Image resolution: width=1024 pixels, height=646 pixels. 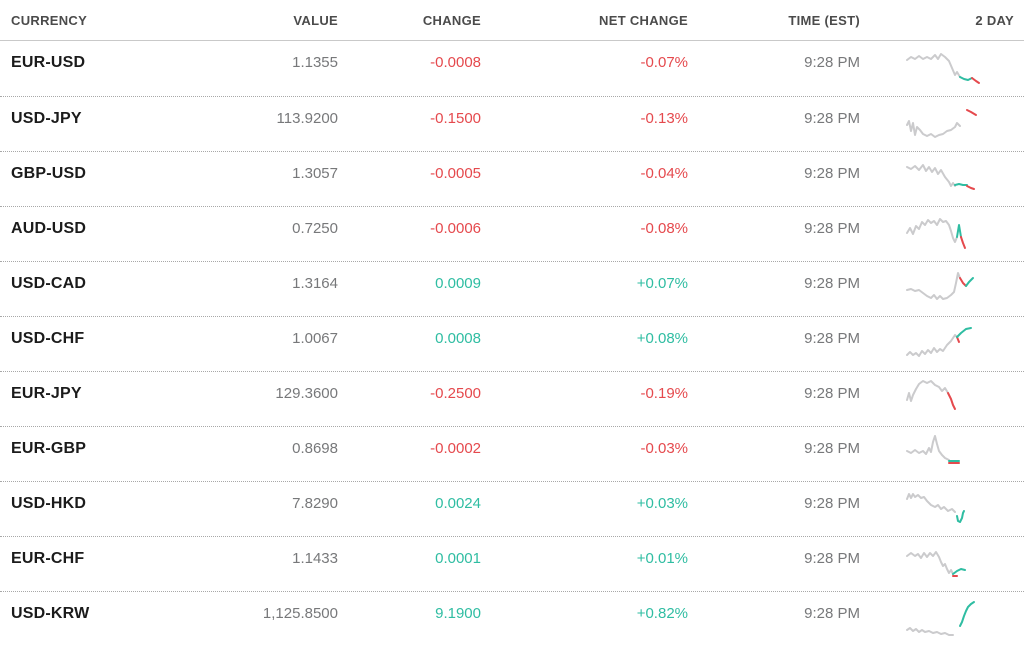 I want to click on value-cell: 1.0067, so click(x=315, y=338).